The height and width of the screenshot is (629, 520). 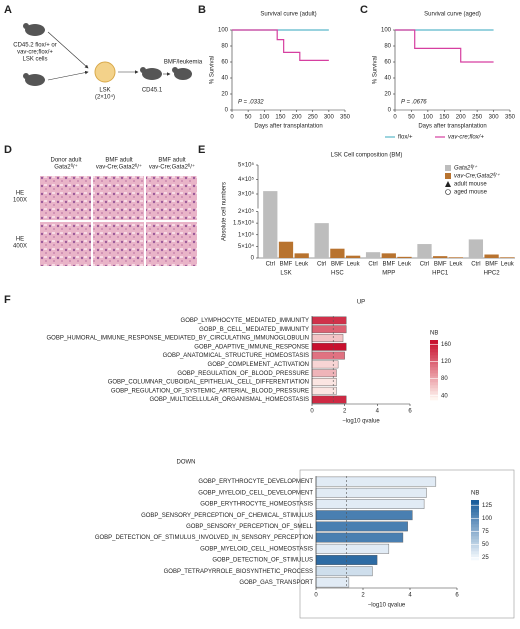 What do you see at coordinates (446, 362) in the screenshot?
I see `colorbar-tick-label: 120` at bounding box center [446, 362].